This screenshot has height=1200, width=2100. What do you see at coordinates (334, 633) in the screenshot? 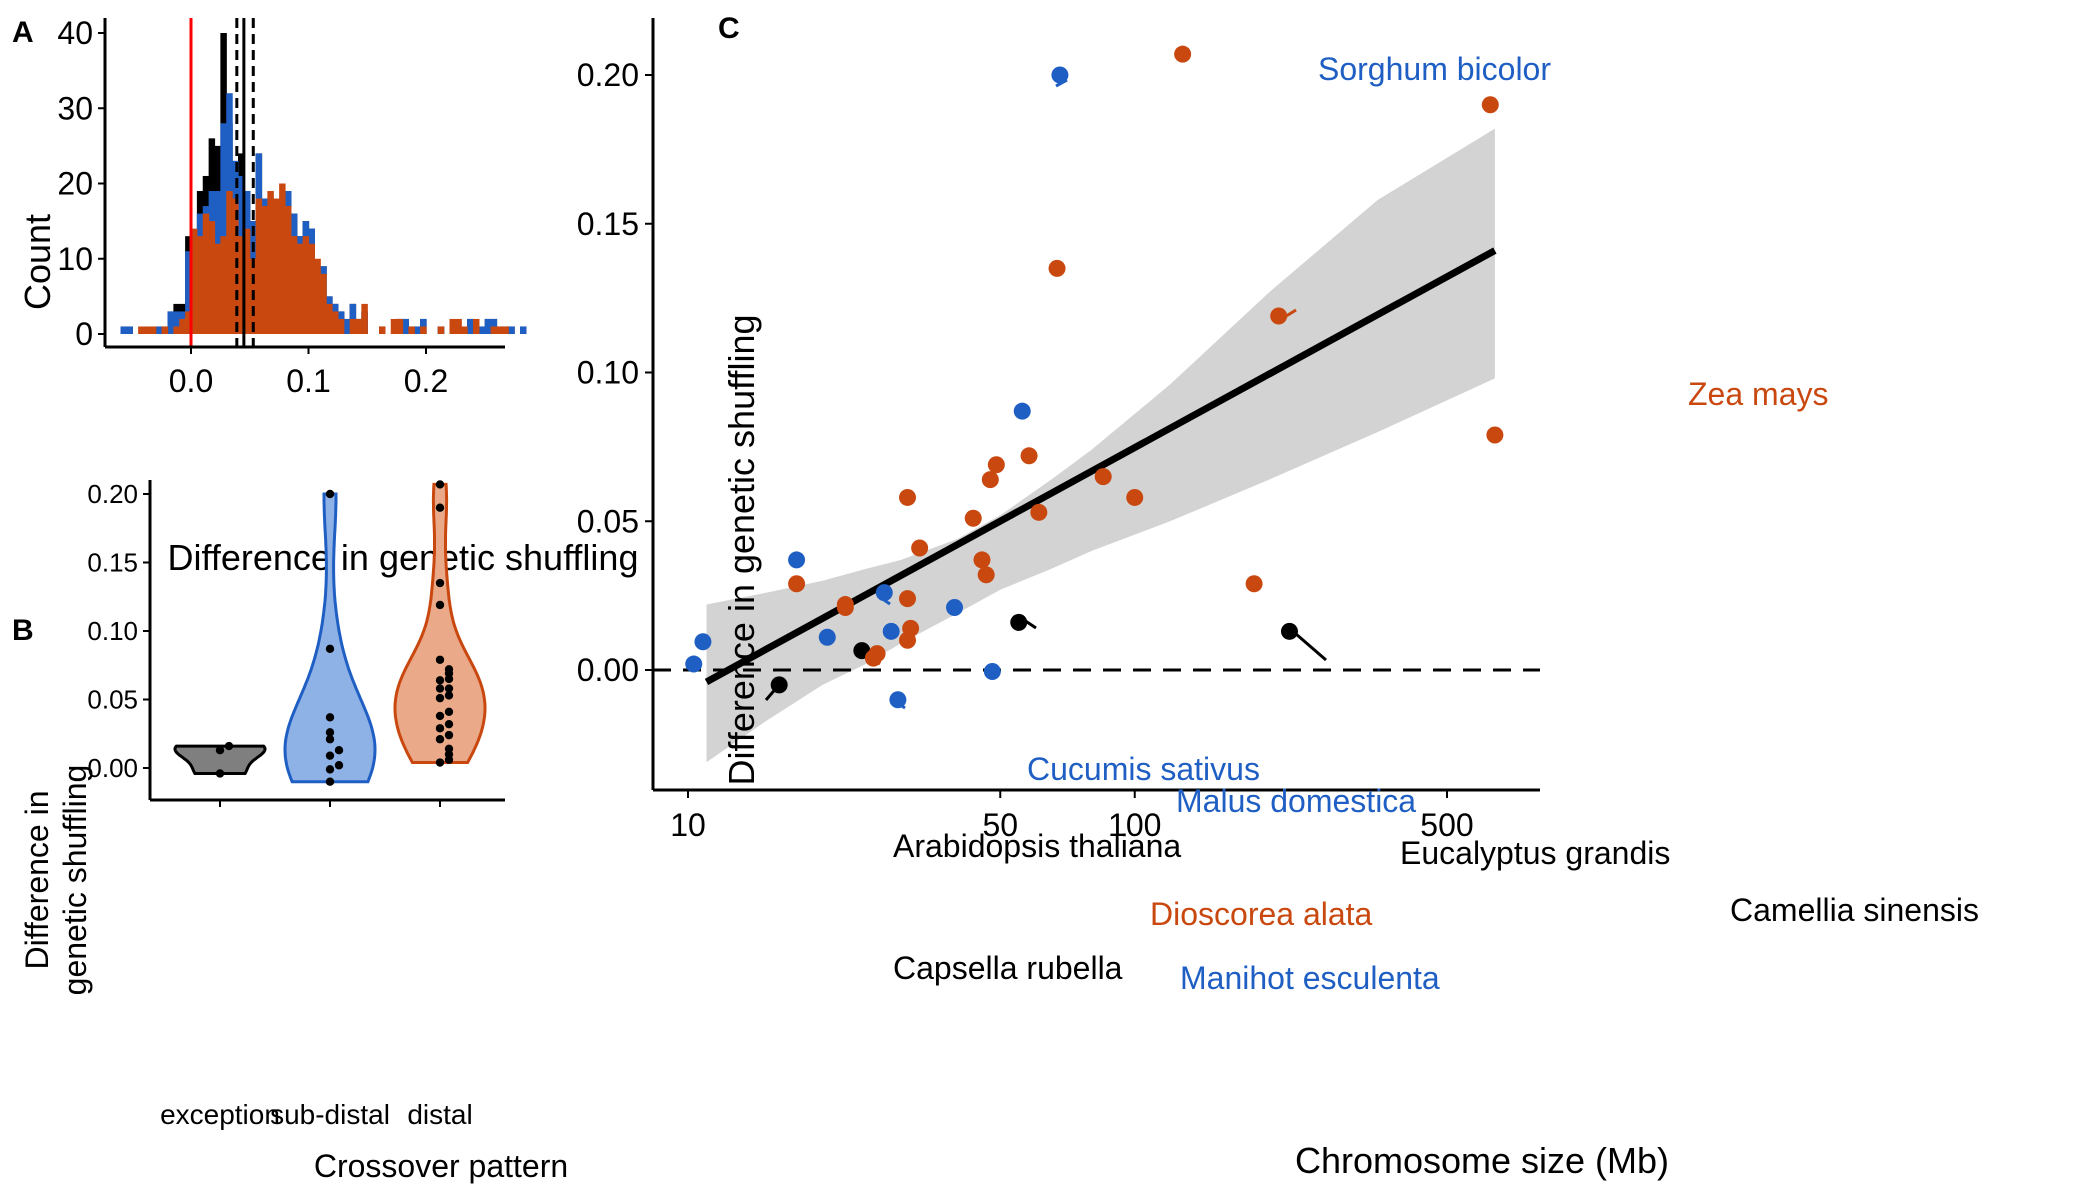
I see `violin-points` at bounding box center [334, 633].